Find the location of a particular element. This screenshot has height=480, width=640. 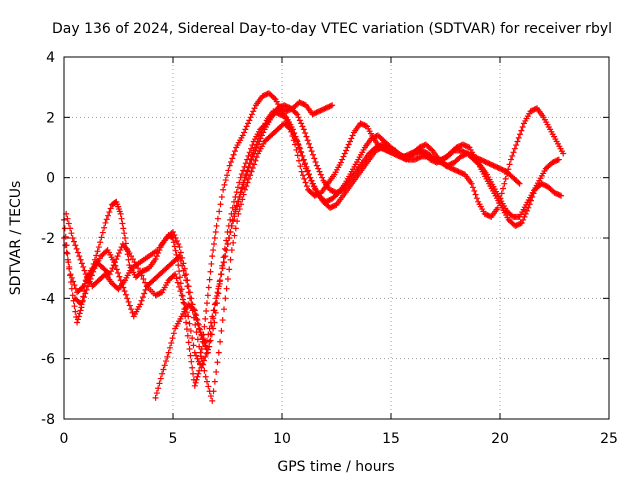

x-tick-label: 0 is located at coordinates (64, 439).